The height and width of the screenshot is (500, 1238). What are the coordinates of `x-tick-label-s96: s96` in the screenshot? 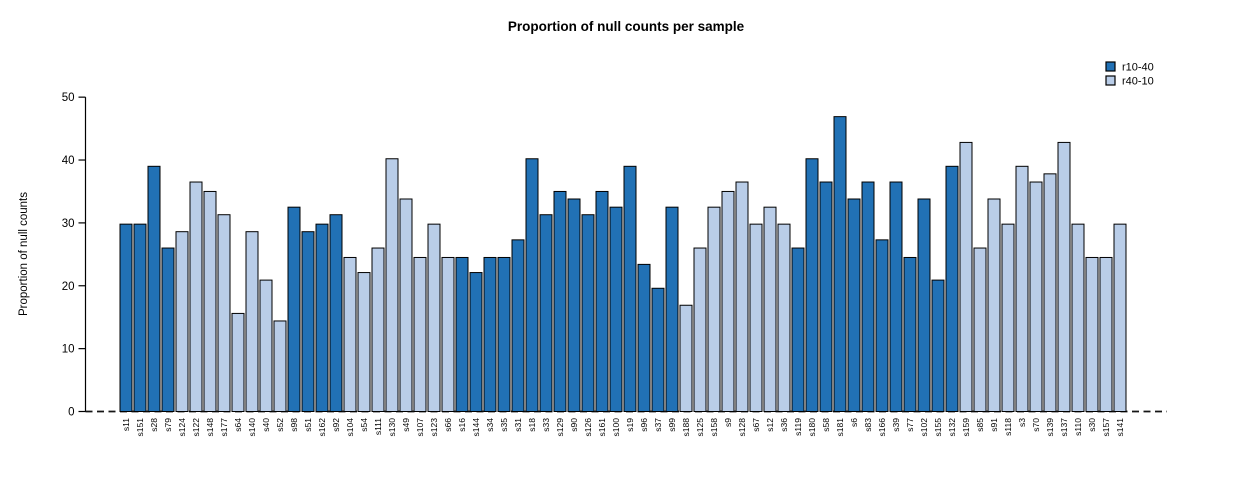 It's located at (644, 425).